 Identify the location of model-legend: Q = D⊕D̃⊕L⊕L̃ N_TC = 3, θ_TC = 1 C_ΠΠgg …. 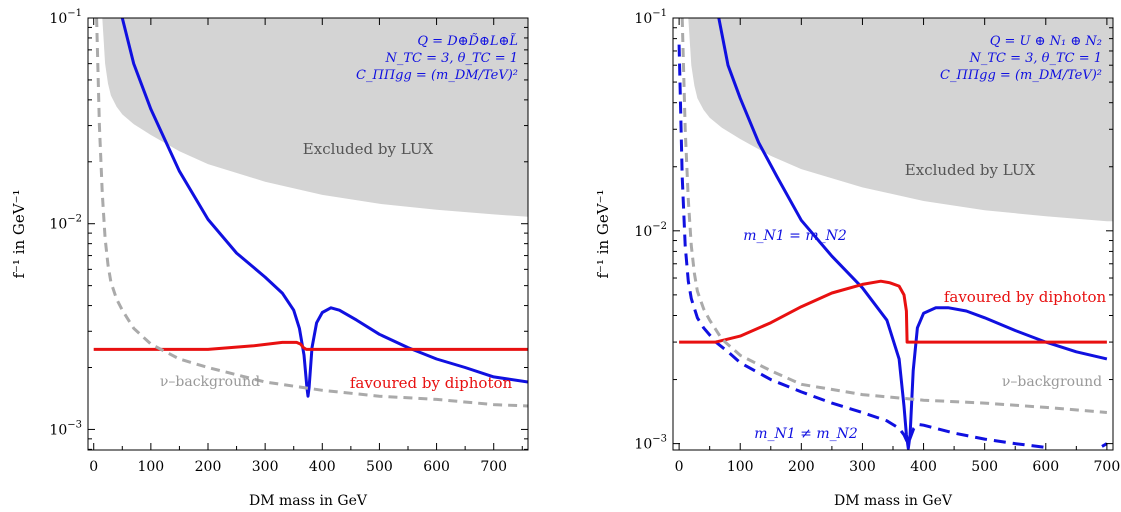
(437, 58).